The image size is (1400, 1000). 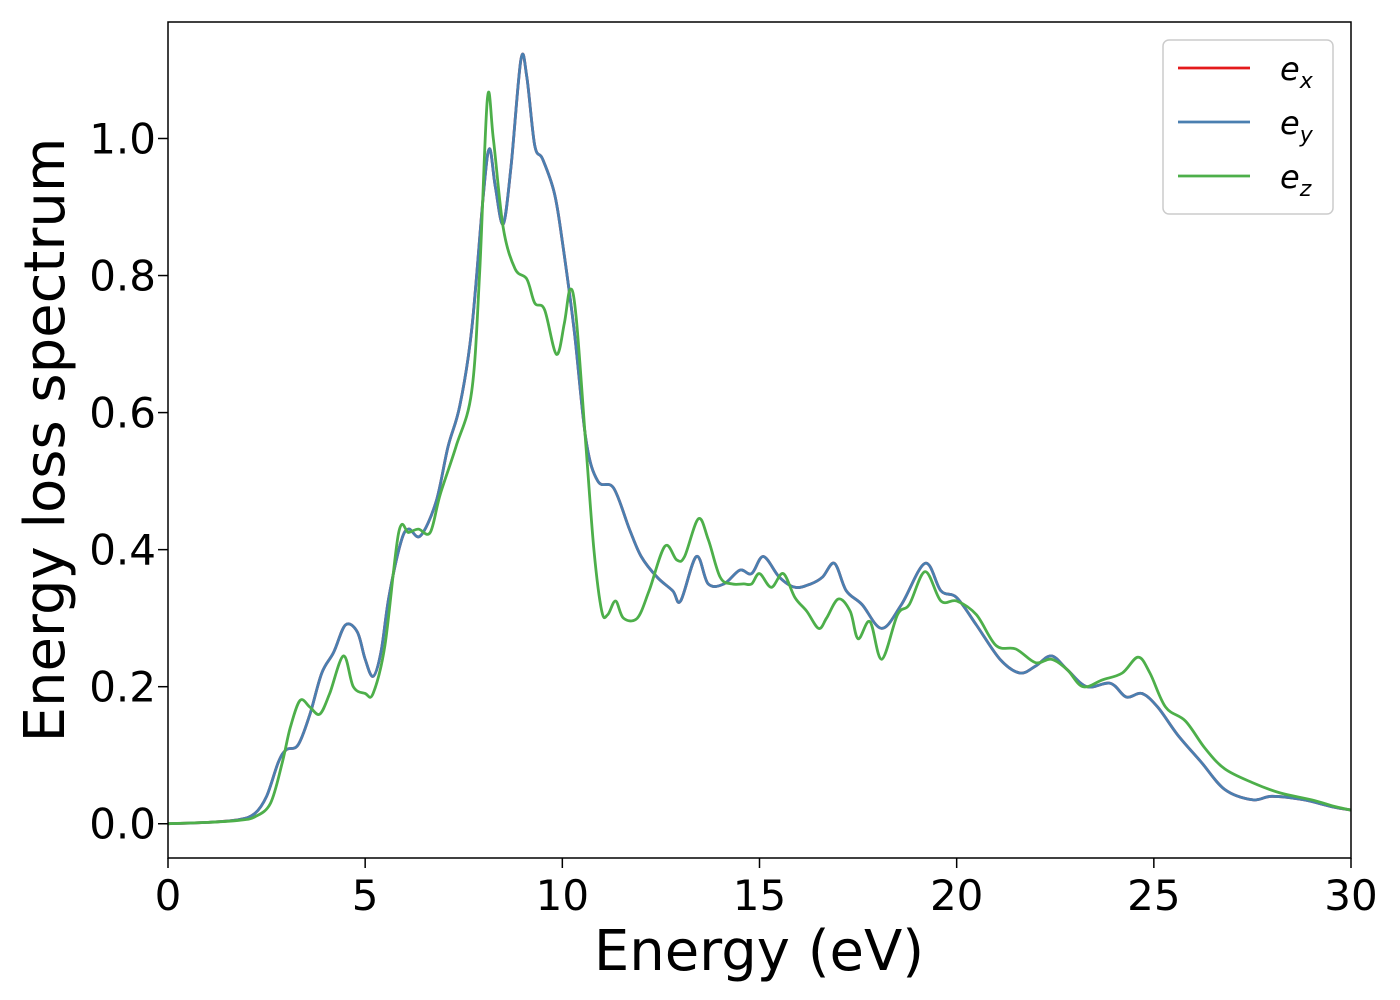 What do you see at coordinates (122, 824) in the screenshot?
I see `y-tick-label: 0.0` at bounding box center [122, 824].